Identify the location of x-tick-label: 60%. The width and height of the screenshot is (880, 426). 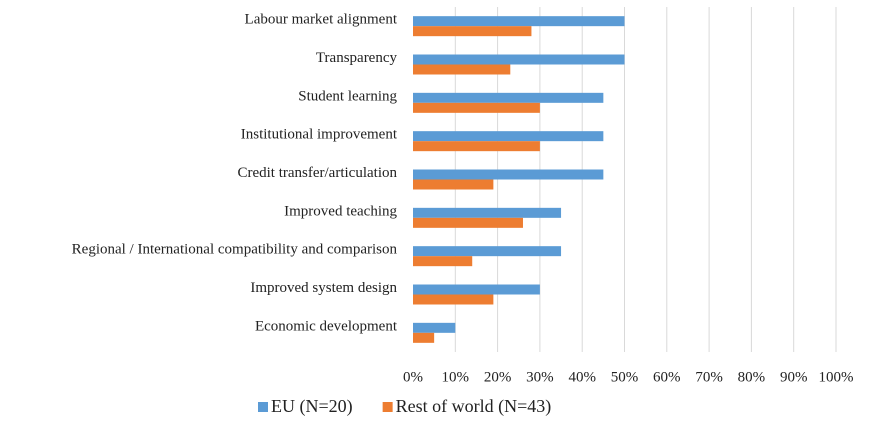
(667, 377).